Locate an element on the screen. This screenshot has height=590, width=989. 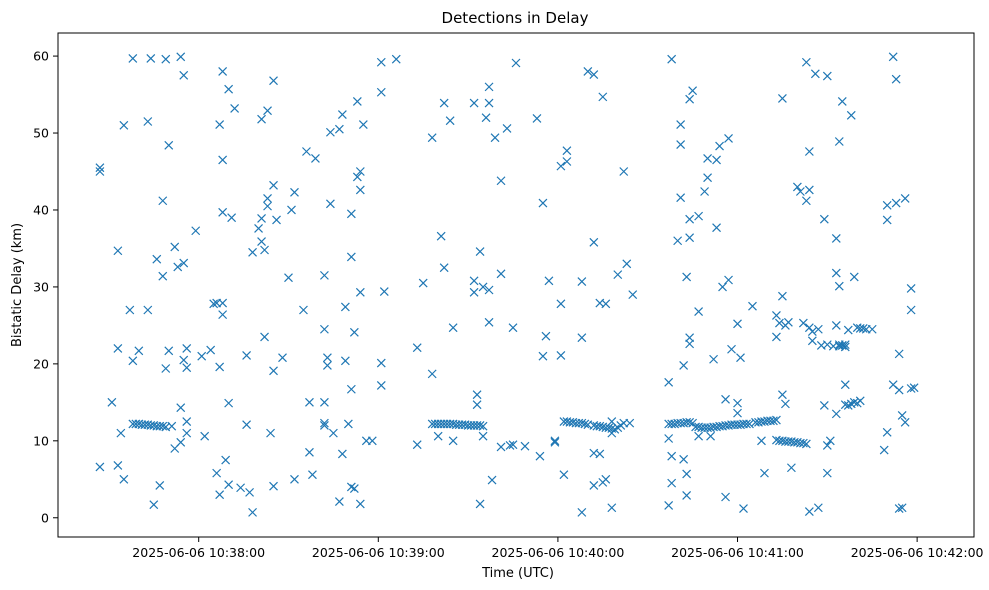
x-tick-label: 2025-06-06 10:38:00 is located at coordinates (198, 552).